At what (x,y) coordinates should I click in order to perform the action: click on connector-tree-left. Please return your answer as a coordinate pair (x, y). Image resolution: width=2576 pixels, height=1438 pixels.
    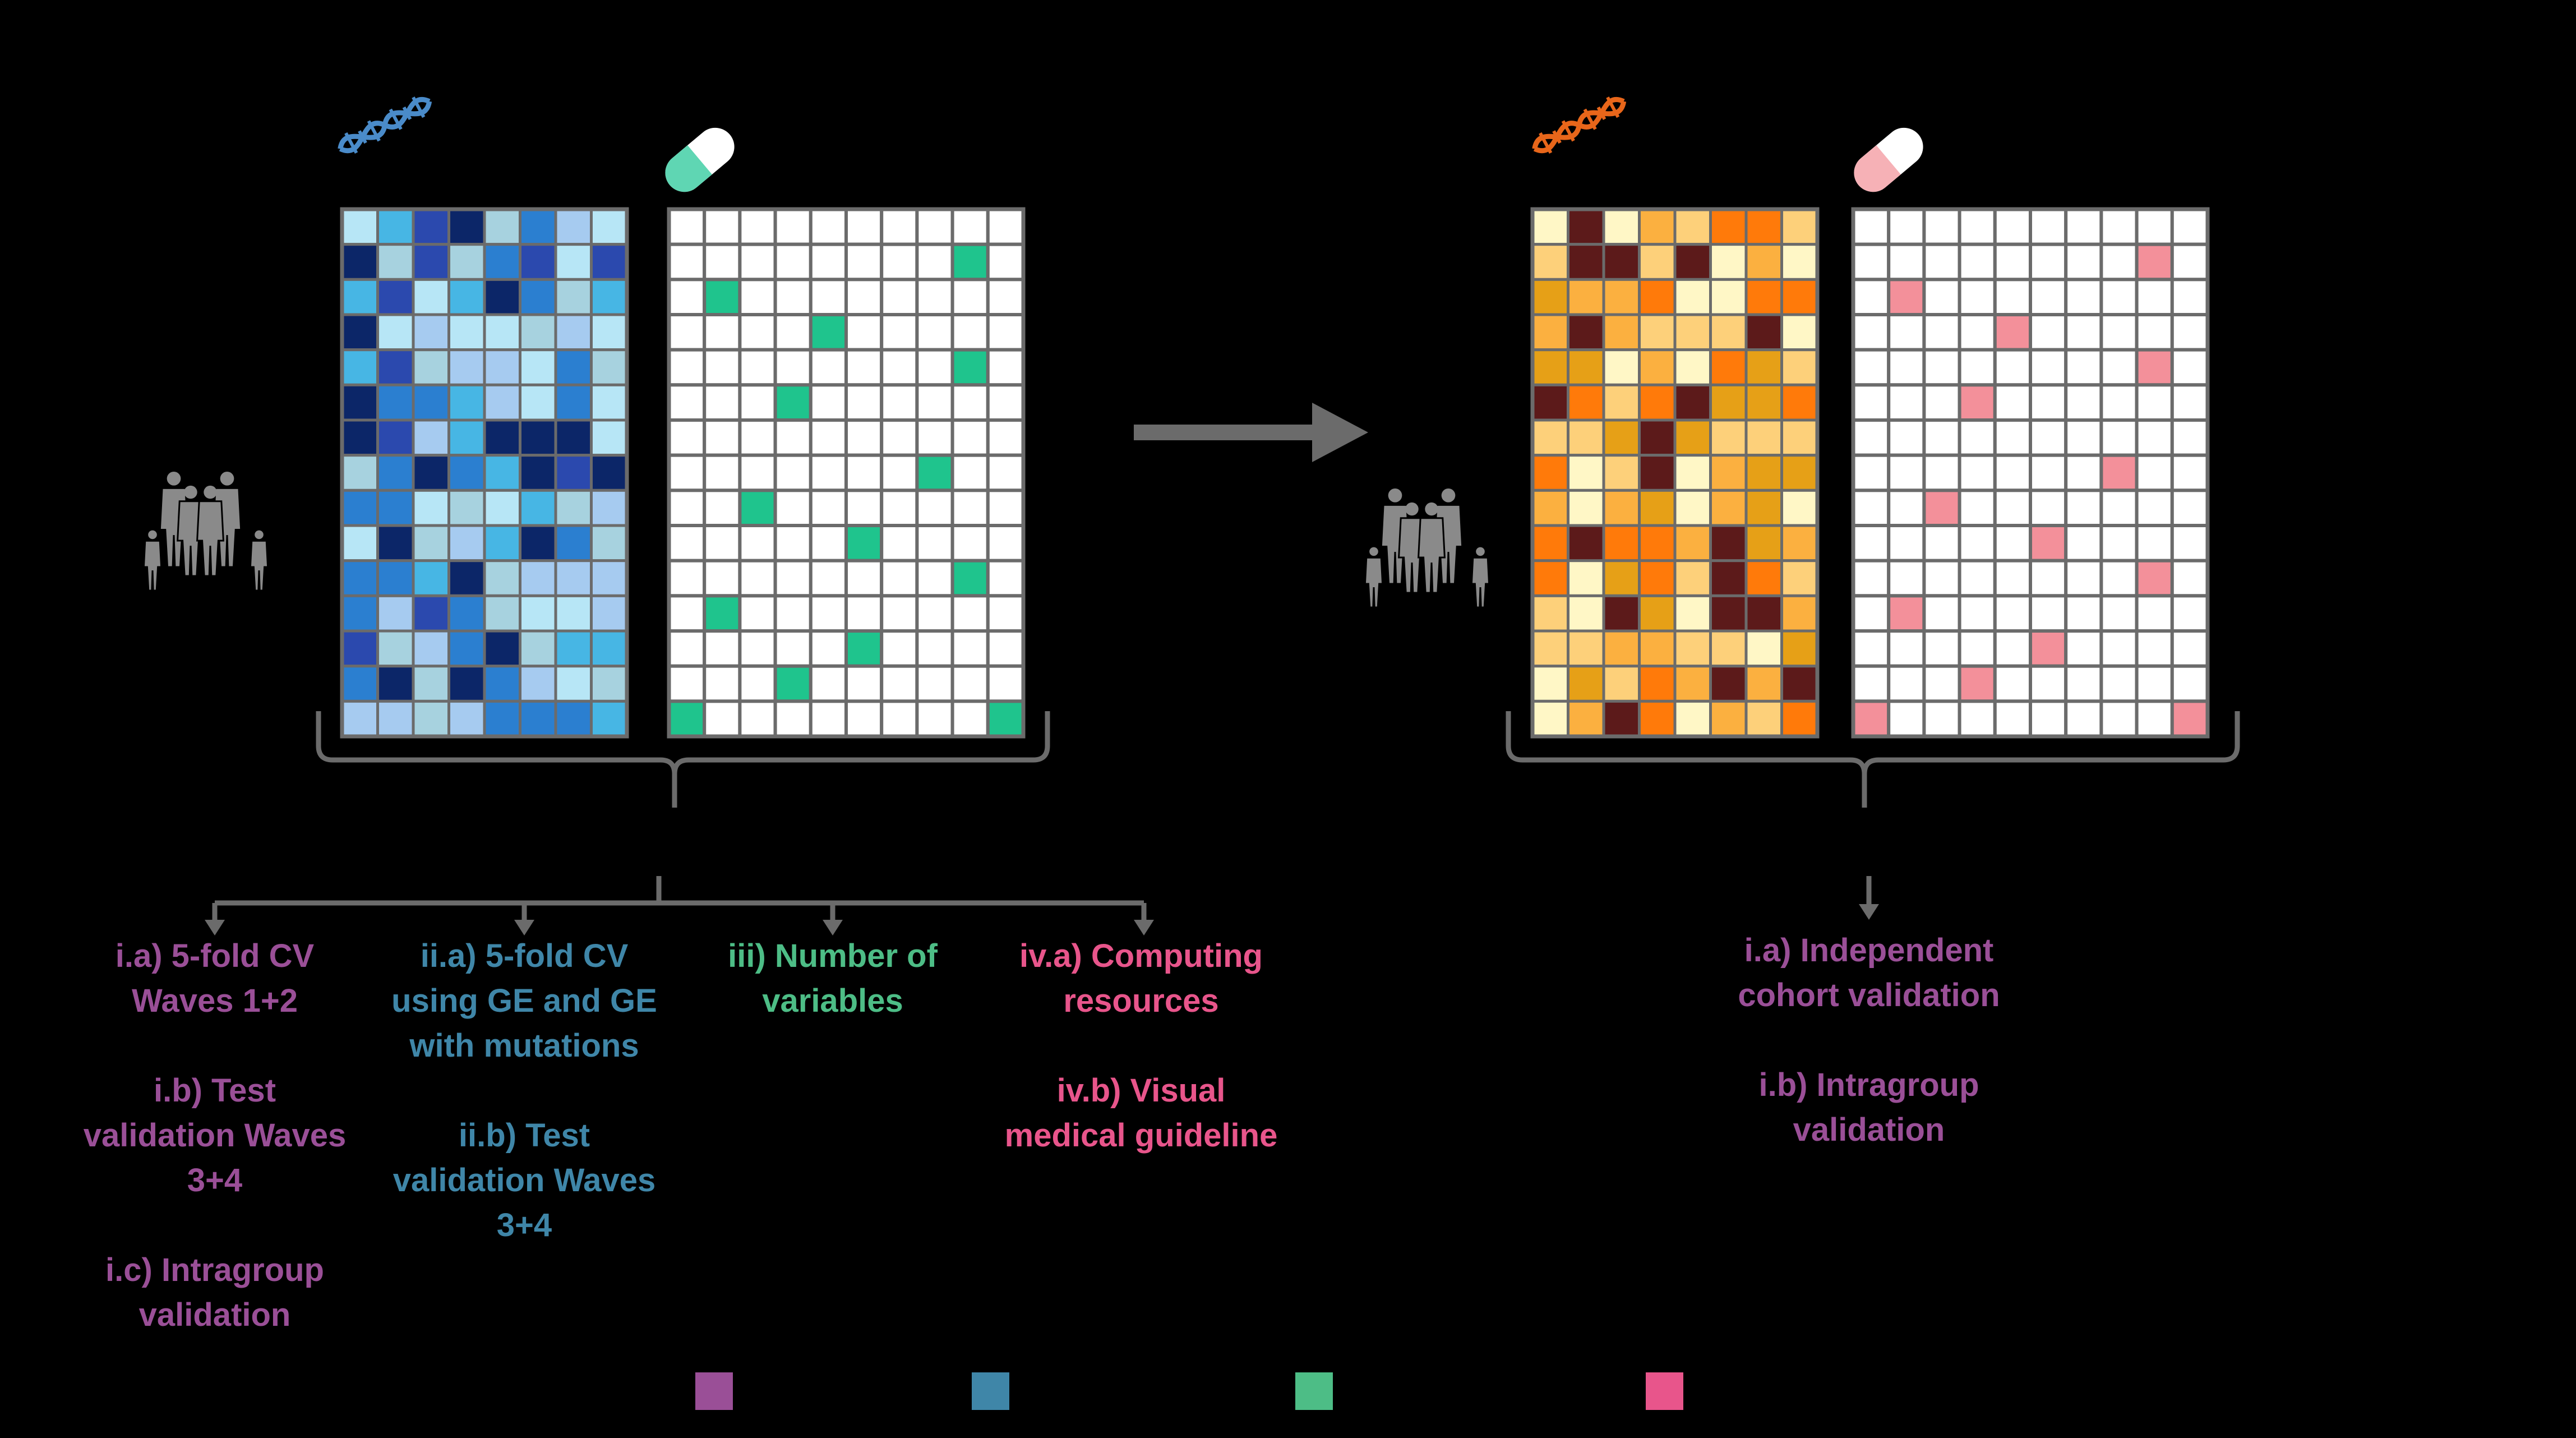
    Looking at the image, I should click on (680, 900).